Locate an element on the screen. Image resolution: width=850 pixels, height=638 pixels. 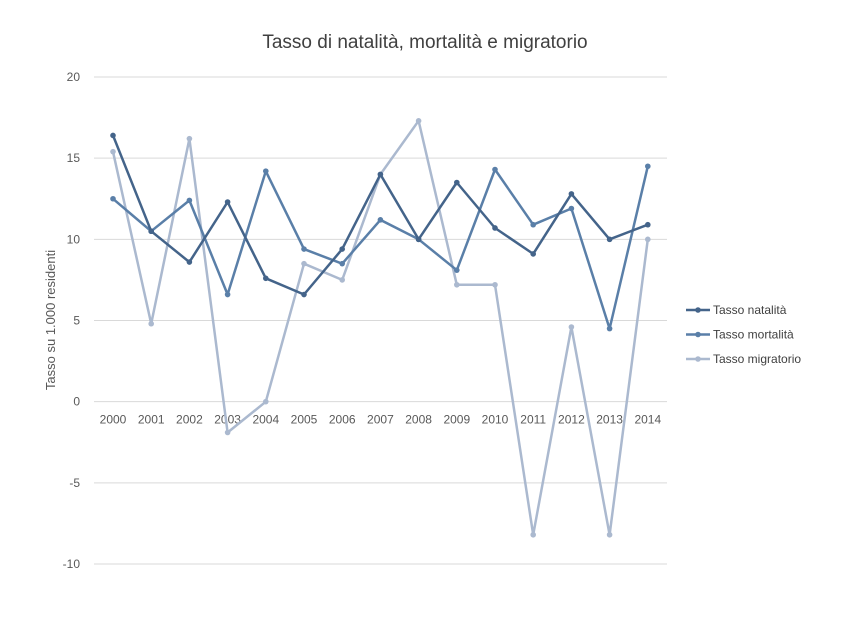
x-tick-label: 2010 is located at coordinates (495, 420).